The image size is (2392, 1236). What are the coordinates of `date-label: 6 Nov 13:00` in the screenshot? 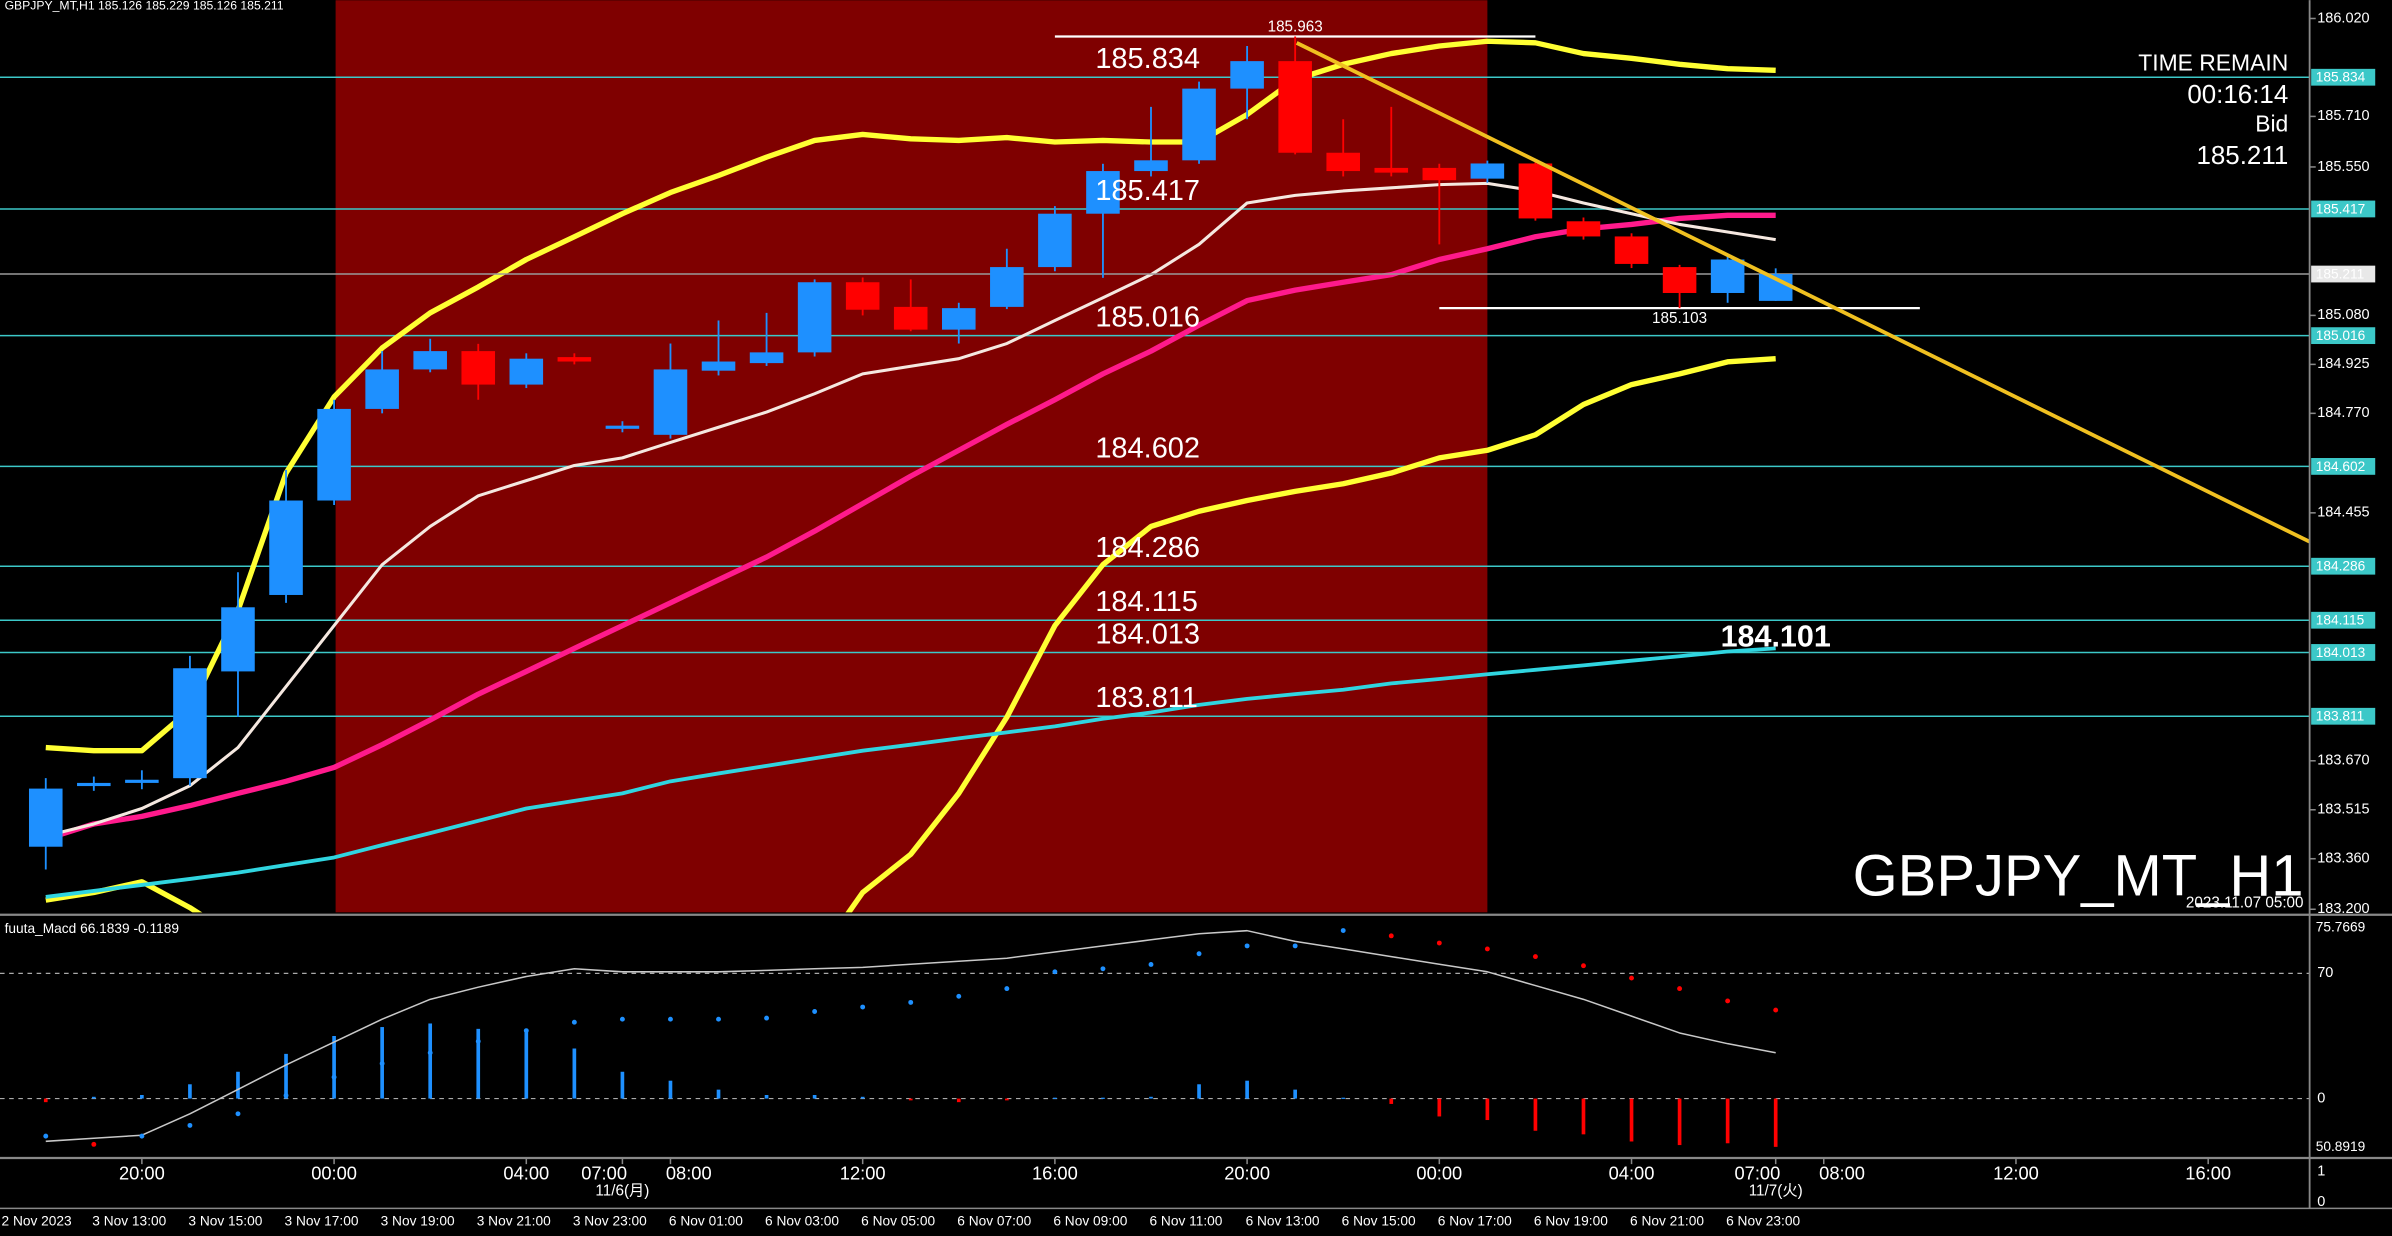 It's located at (1283, 1221).